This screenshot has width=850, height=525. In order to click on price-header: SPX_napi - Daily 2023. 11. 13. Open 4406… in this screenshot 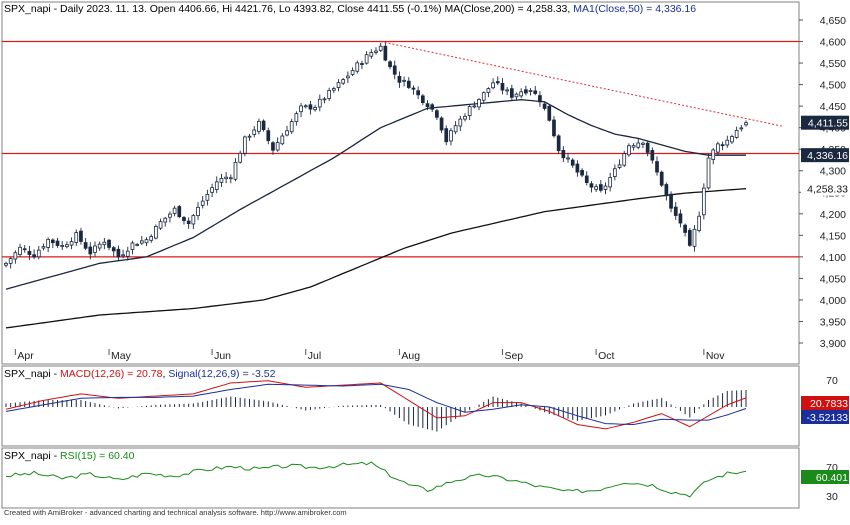, I will do `click(350, 9)`.